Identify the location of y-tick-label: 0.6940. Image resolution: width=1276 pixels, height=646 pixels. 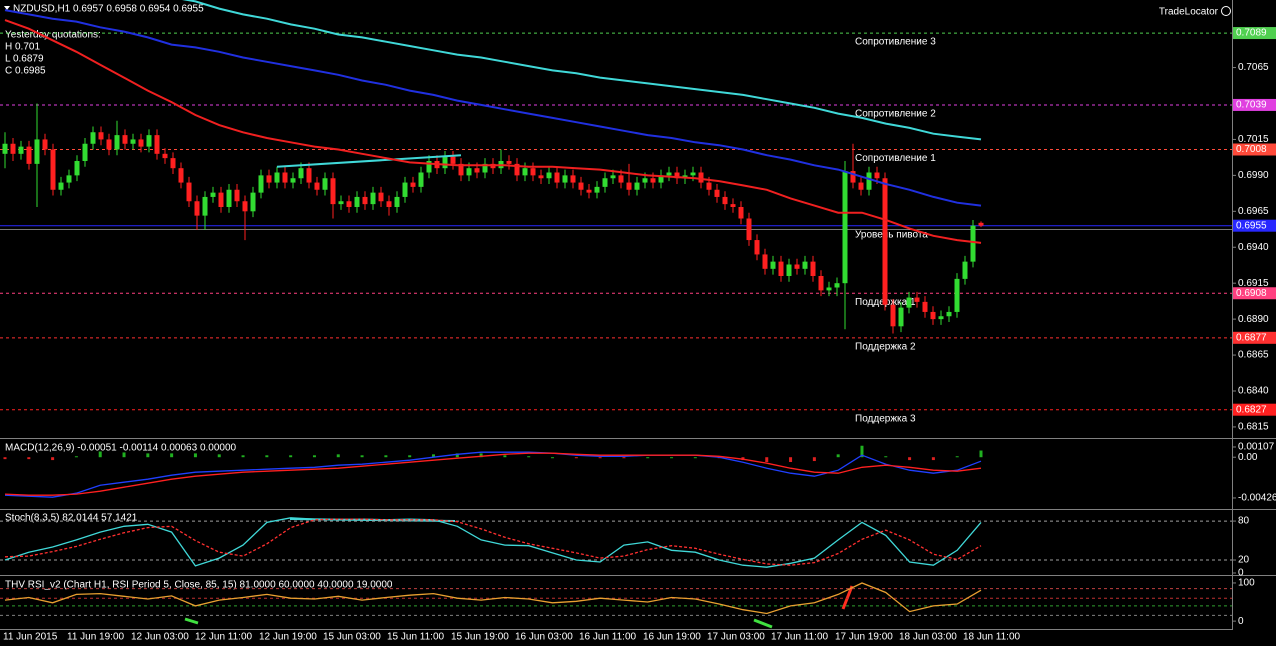
(1253, 247).